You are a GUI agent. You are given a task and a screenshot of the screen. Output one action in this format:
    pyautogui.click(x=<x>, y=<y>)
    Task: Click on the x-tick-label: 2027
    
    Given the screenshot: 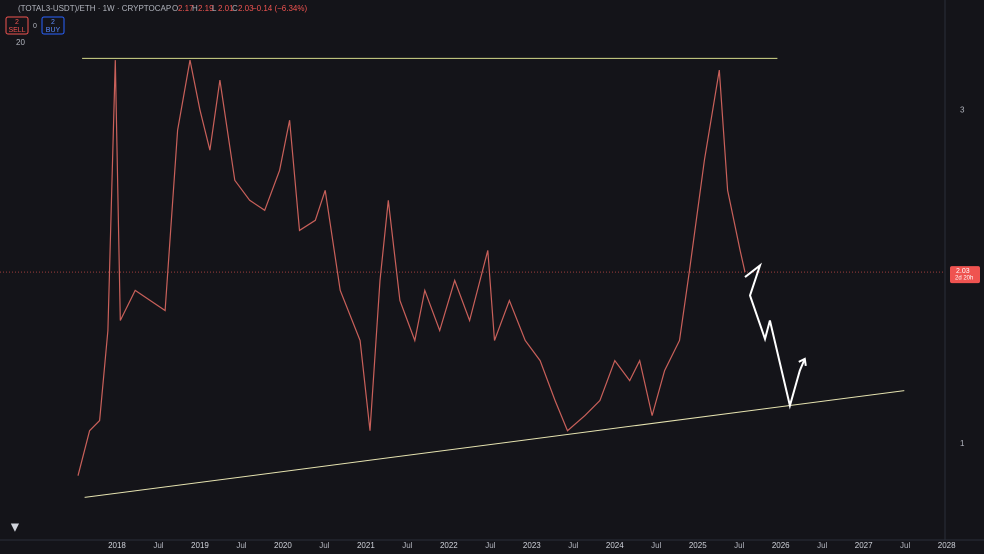 What is the action you would take?
    pyautogui.click(x=864, y=545)
    